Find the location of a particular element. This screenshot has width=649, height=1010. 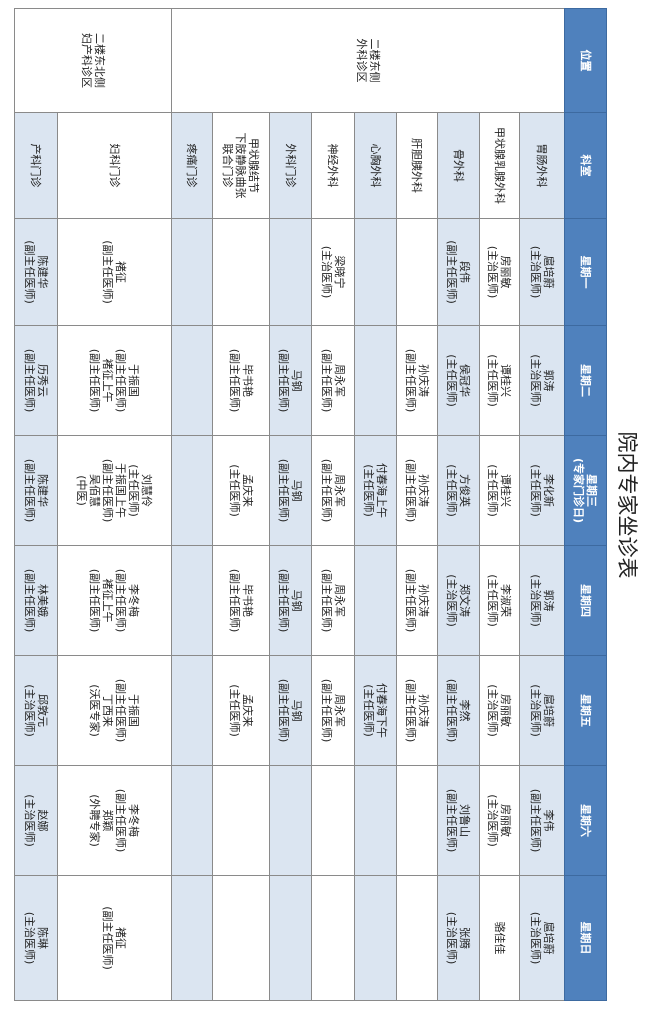

column-header: 星期六 is located at coordinates (585, 820).